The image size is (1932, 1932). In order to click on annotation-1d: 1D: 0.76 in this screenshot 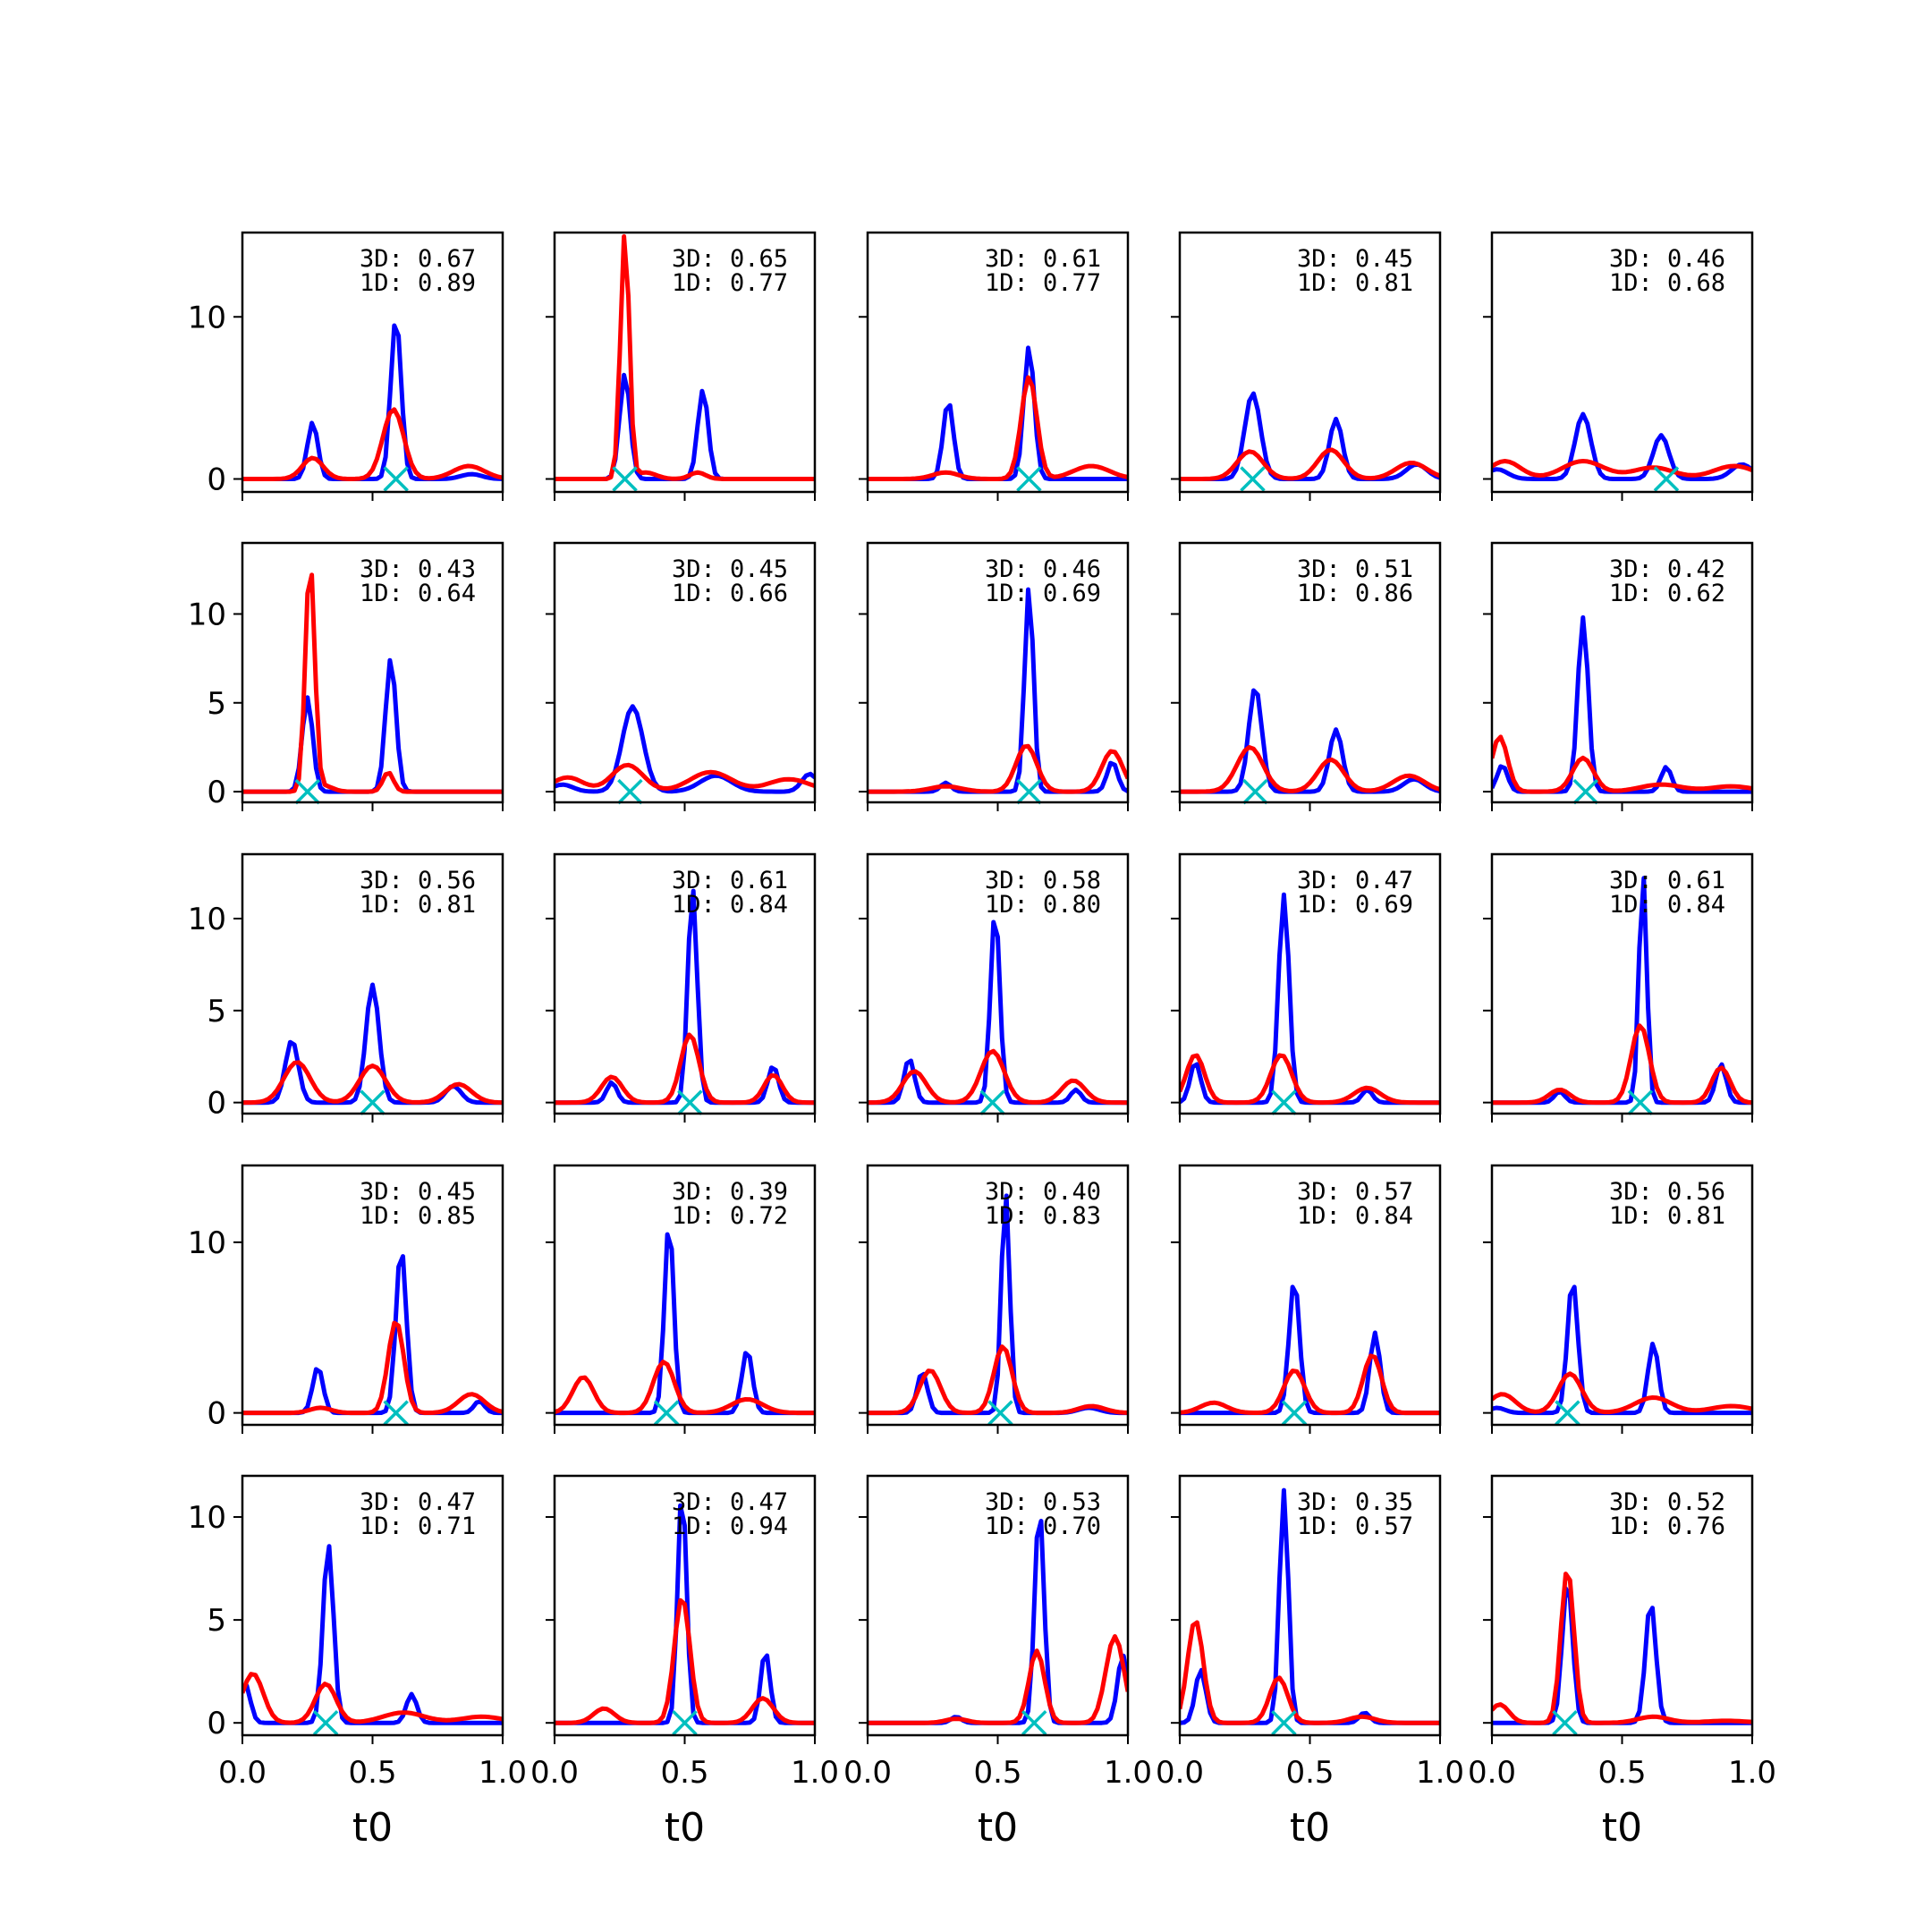, I will do `click(1667, 1526)`.